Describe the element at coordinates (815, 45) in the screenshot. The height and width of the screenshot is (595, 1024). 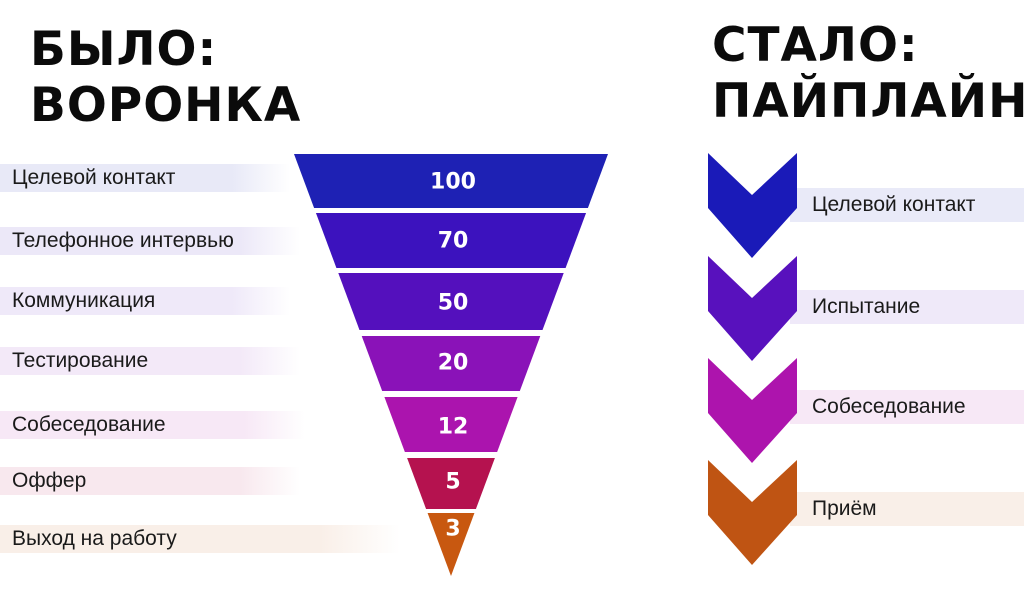
I see `pipeline-title-line1: СТАЛО:` at that location.